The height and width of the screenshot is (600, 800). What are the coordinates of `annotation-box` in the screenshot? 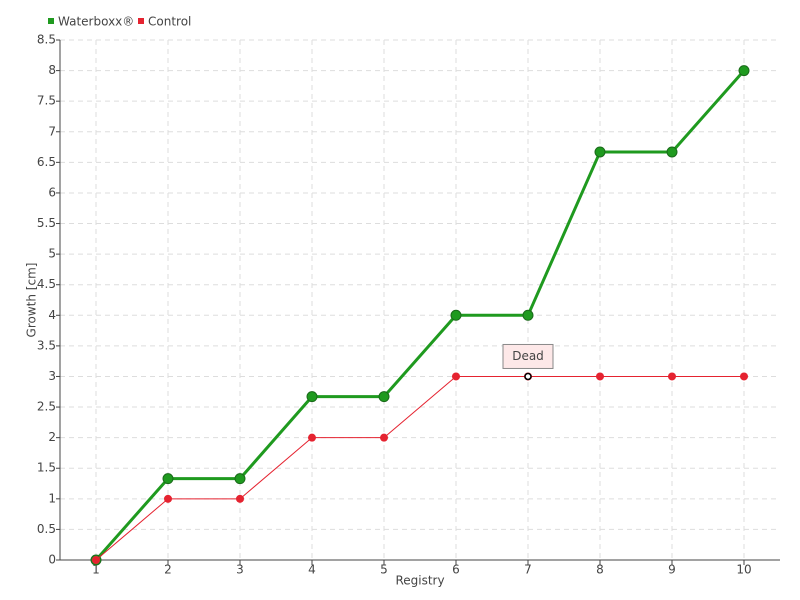 It's located at (528, 356).